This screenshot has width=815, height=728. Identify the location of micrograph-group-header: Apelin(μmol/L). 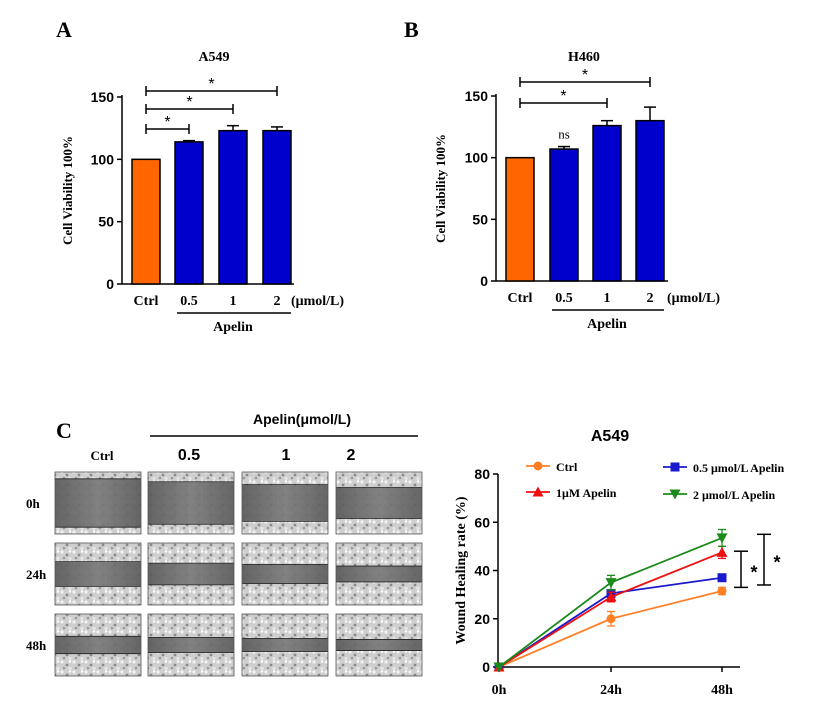
(302, 419).